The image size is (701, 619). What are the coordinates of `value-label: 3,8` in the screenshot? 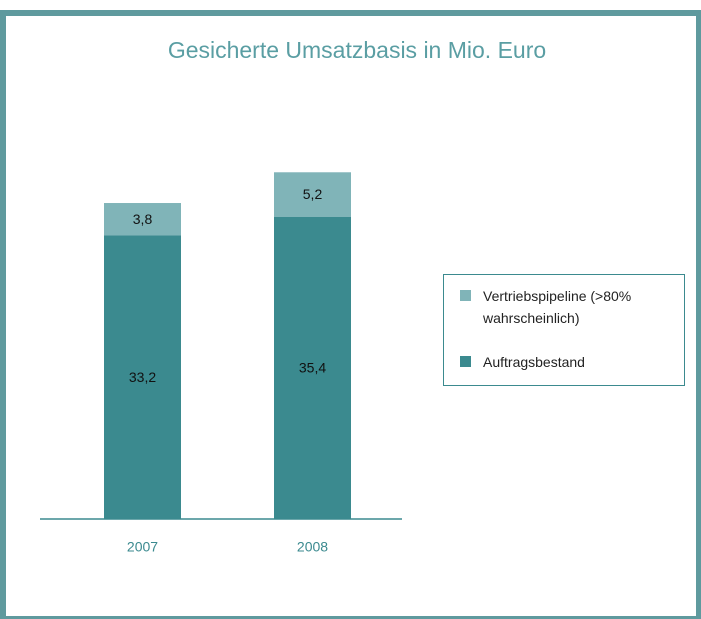 It's located at (143, 219).